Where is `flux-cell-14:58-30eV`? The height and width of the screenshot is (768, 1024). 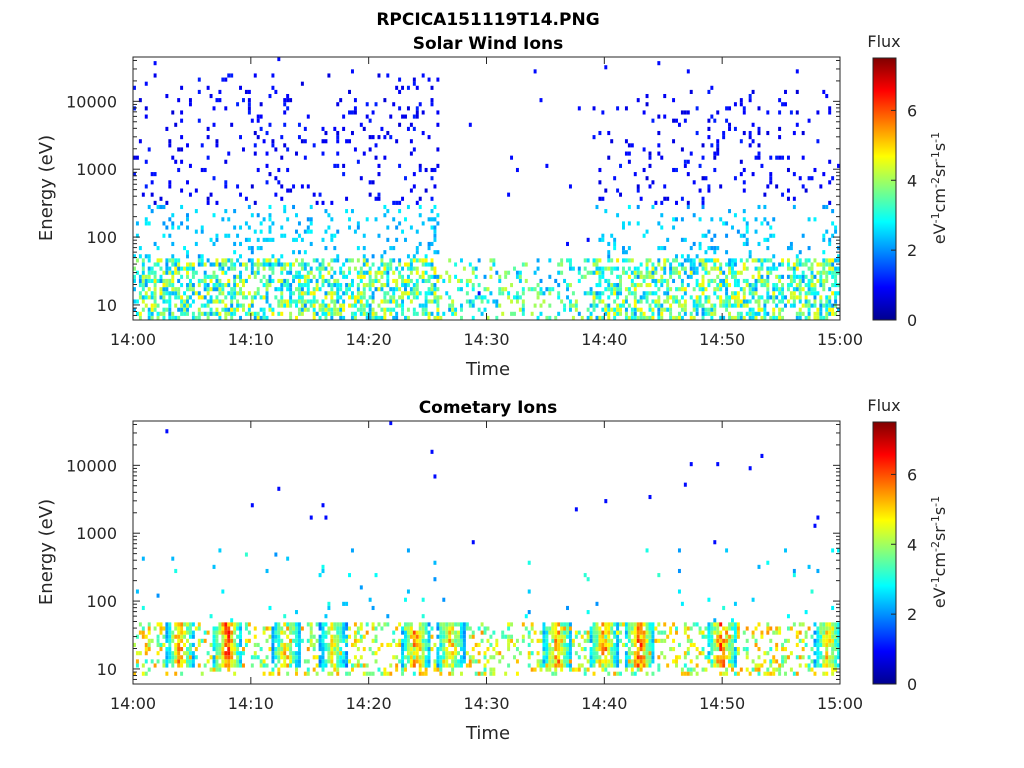 flux-cell-14:58-30eV is located at coordinates (821, 636).